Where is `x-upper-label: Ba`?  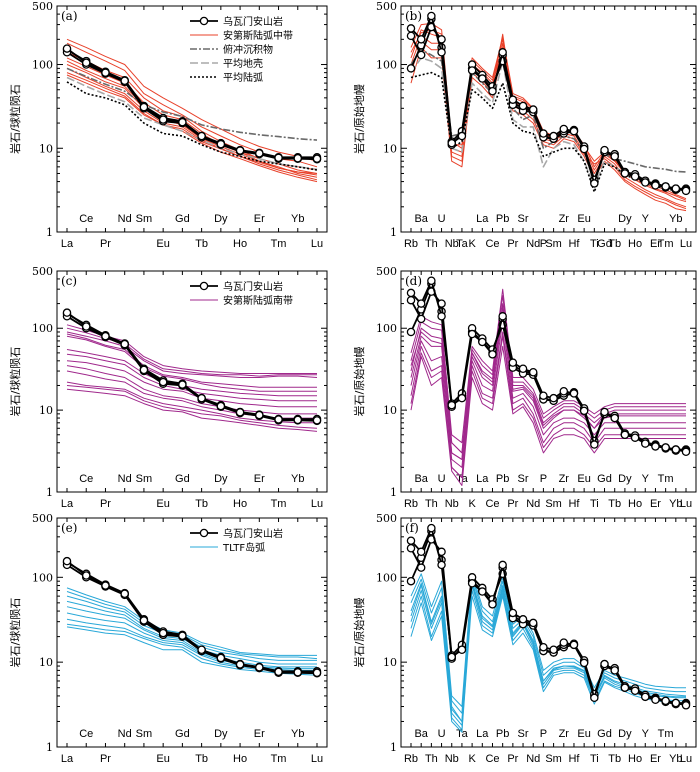 x-upper-label: Ba is located at coordinates (421, 734).